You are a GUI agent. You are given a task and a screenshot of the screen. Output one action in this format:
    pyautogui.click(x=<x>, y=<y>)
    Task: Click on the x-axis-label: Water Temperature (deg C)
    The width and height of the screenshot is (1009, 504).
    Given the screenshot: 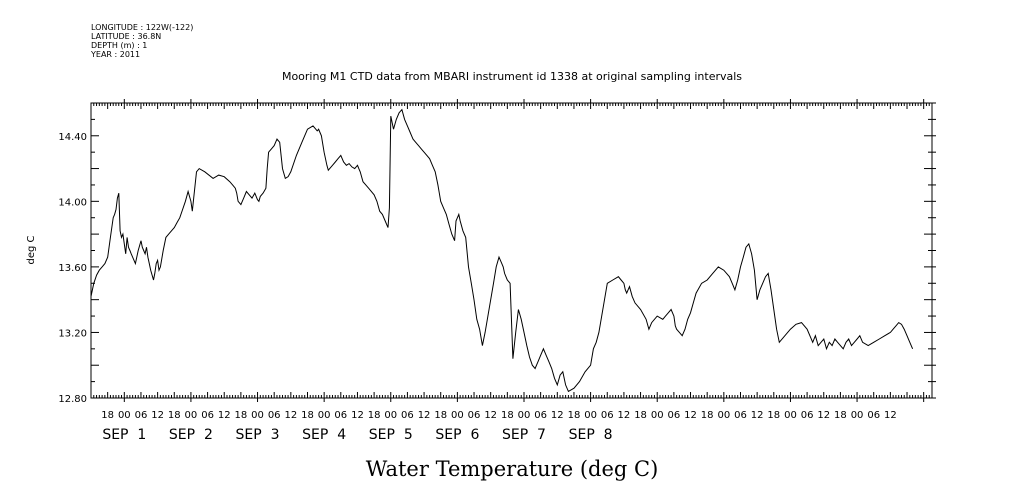 What is the action you would take?
    pyautogui.click(x=512, y=469)
    